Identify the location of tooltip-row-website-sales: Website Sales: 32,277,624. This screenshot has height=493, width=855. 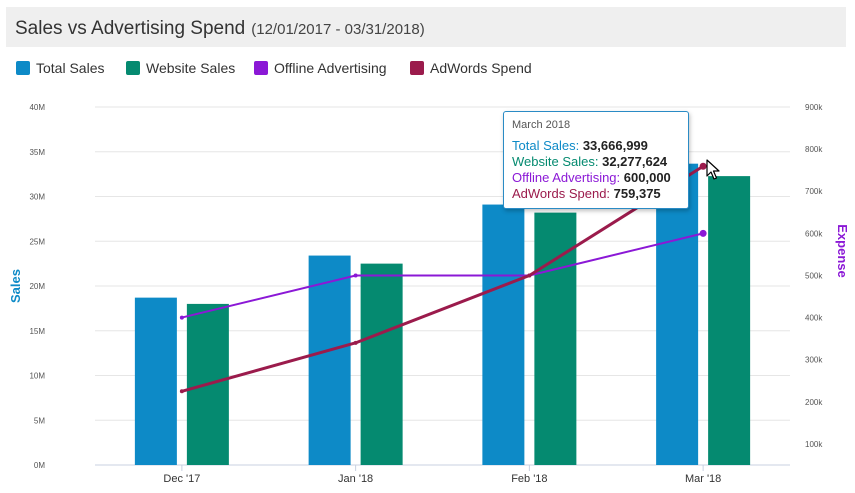
(589, 161).